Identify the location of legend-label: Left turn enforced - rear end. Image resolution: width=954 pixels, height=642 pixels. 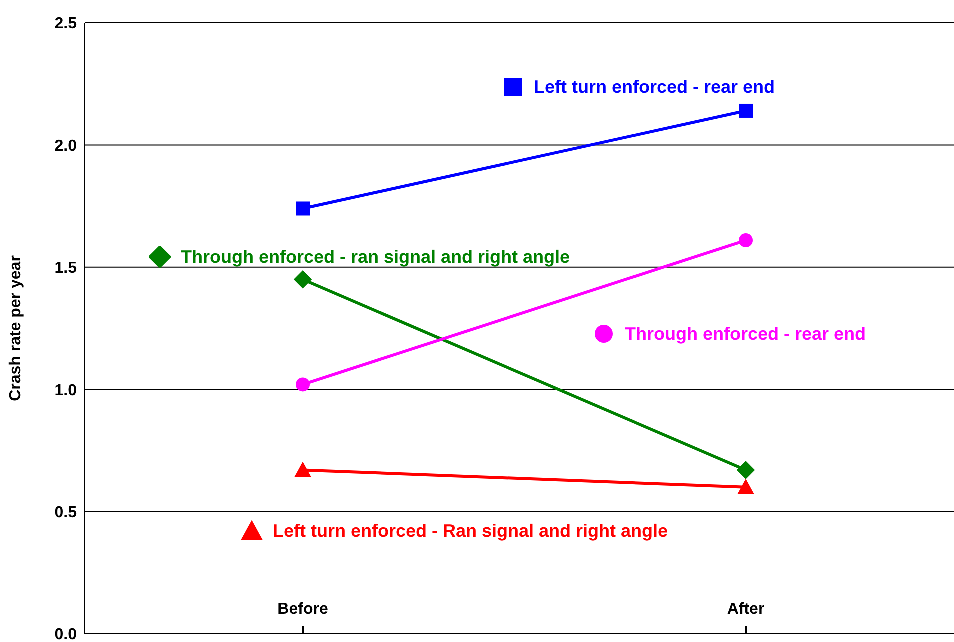
(655, 87).